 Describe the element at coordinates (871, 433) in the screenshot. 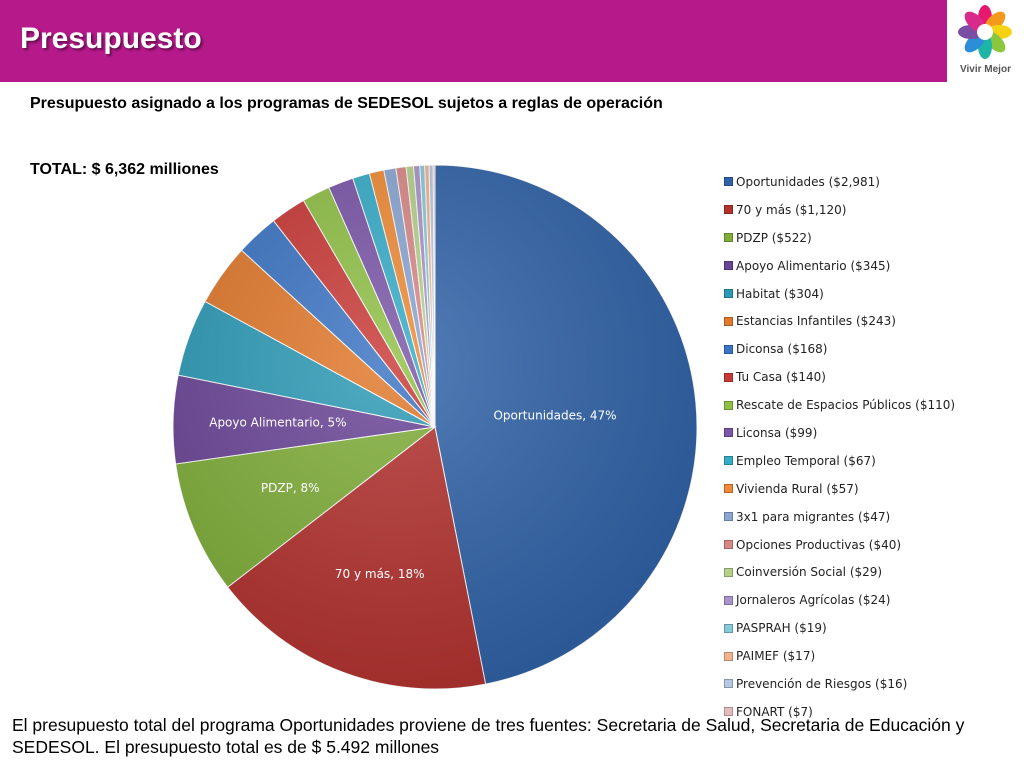

I see `legend-item: Liconsa ($99)` at that location.